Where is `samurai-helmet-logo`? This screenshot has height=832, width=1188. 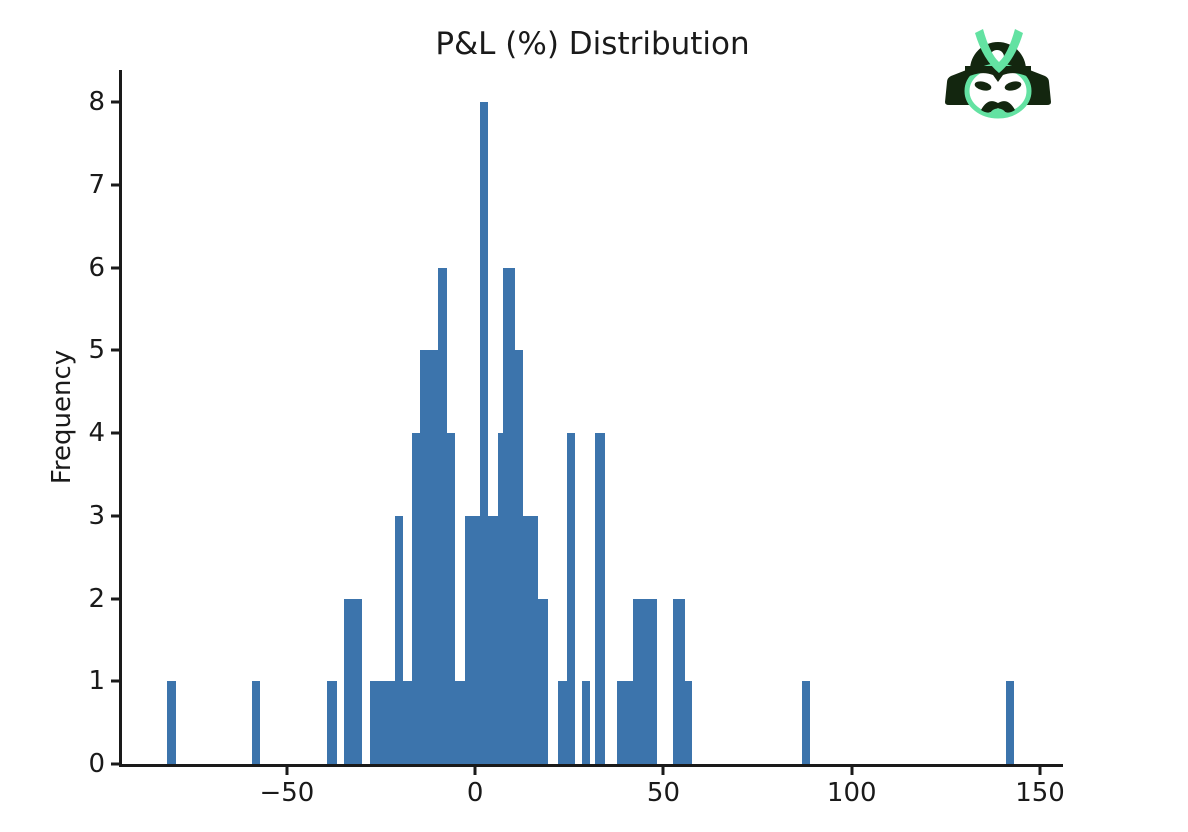
samurai-helmet-logo is located at coordinates (998, 74).